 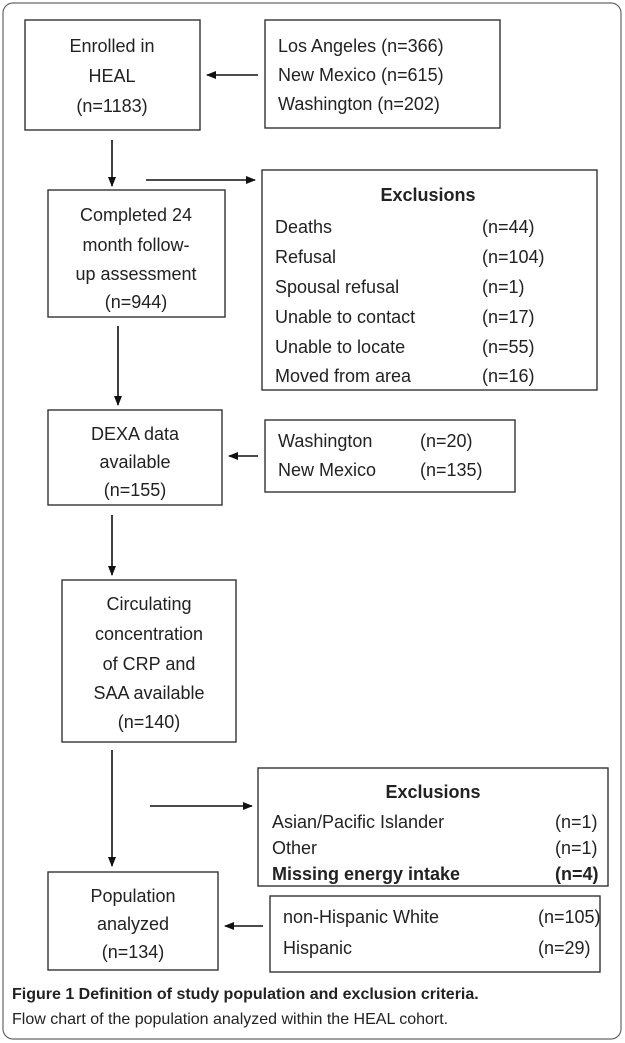 I want to click on row-count: (n=29), so click(x=564, y=948).